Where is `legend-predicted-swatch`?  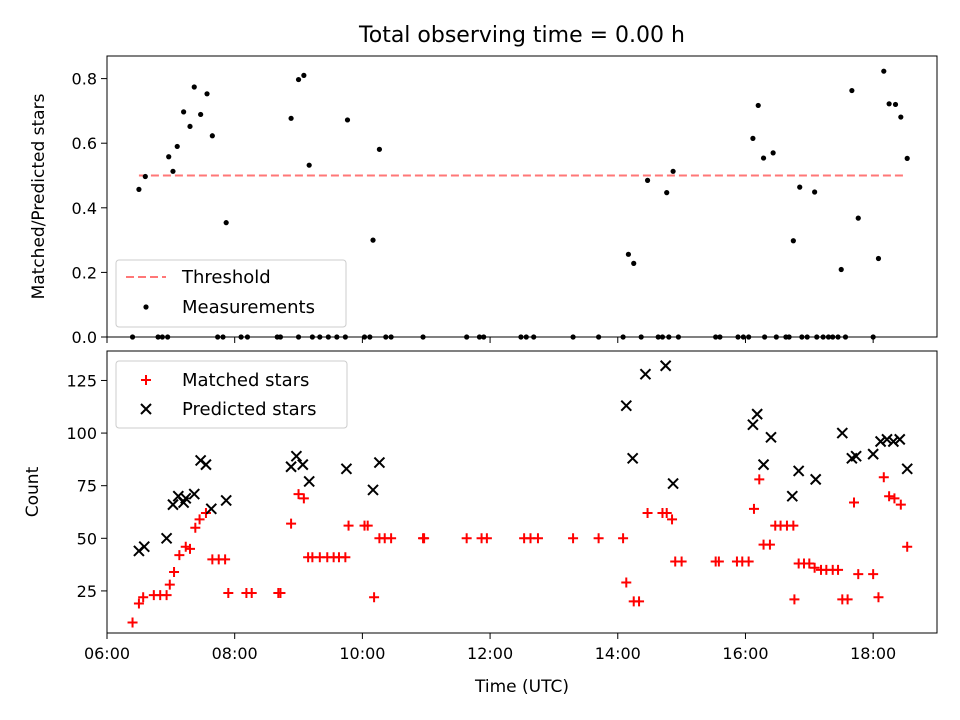 legend-predicted-swatch is located at coordinates (146, 409).